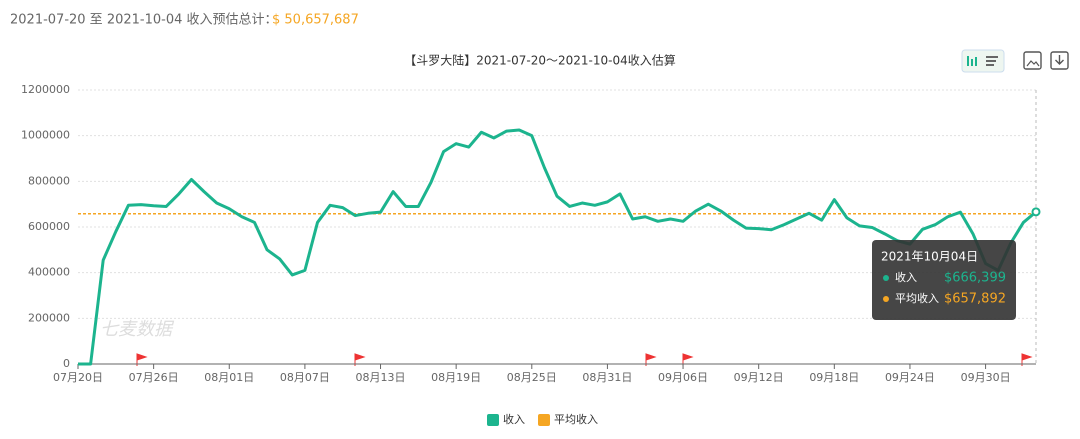  What do you see at coordinates (683, 377) in the screenshot?
I see `x-tick-label: 09月06日` at bounding box center [683, 377].